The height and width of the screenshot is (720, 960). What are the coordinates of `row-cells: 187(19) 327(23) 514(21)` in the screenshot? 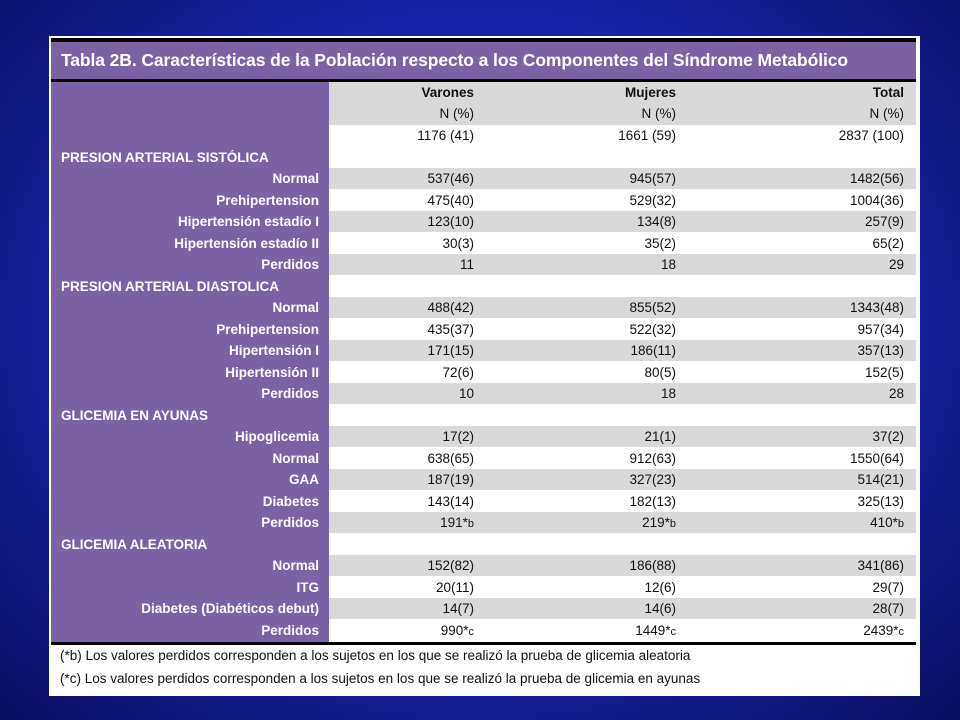 It's located at (622, 480).